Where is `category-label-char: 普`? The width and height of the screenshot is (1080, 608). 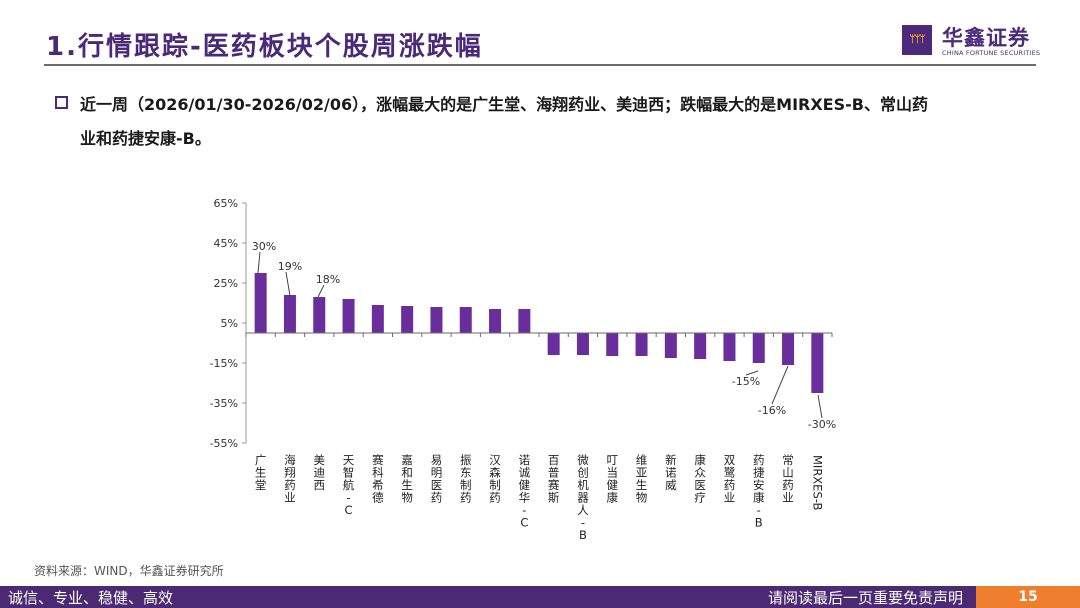 category-label-char: 普 is located at coordinates (554, 473).